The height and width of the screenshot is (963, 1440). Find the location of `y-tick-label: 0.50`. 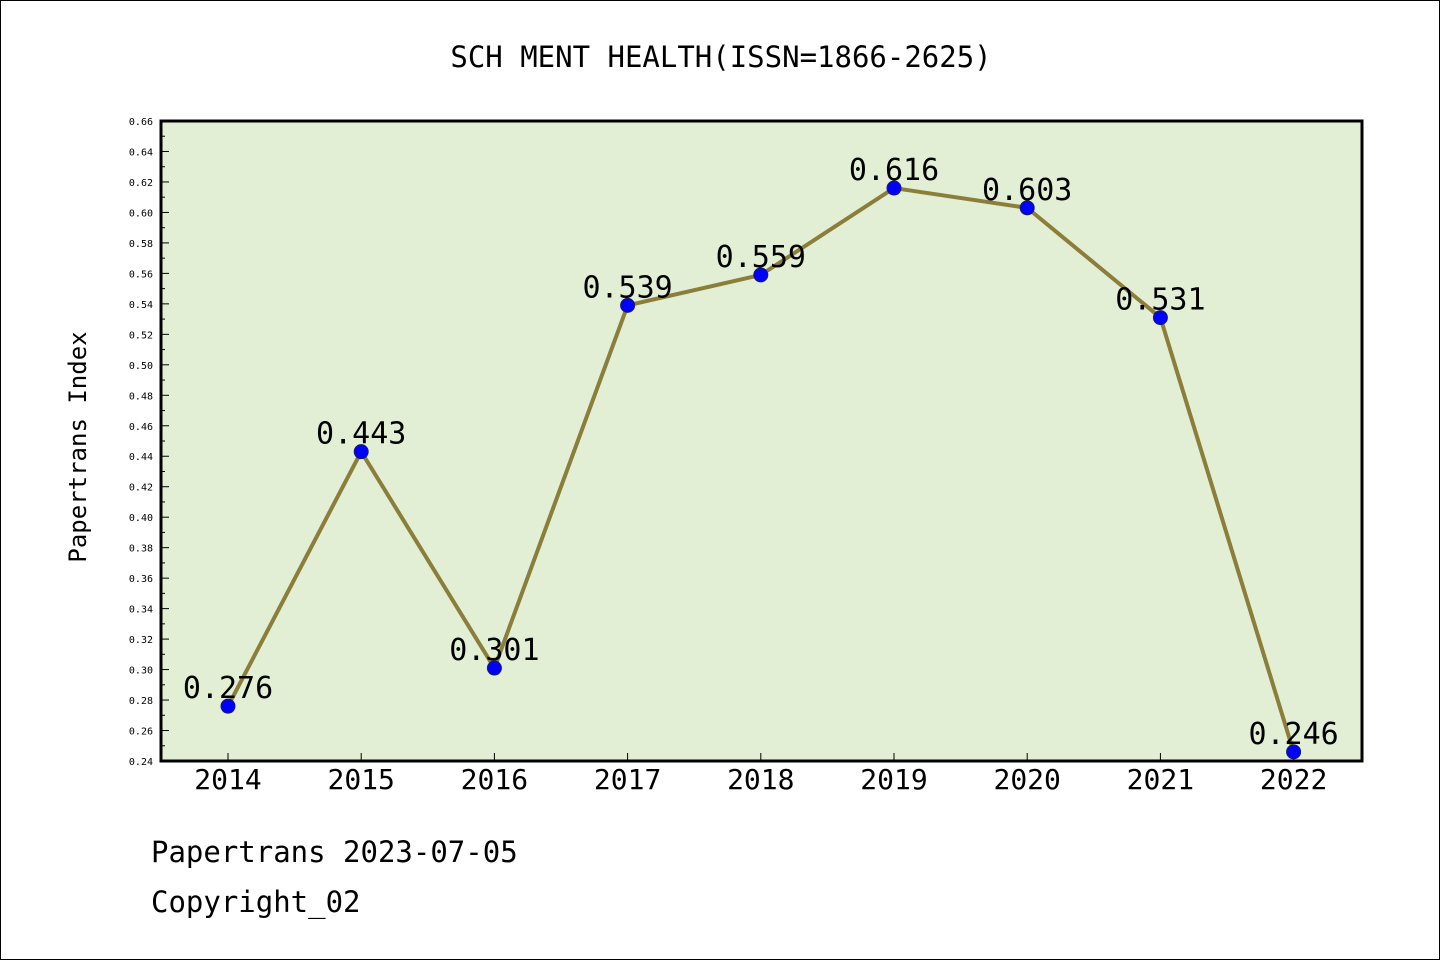

y-tick-label: 0.50 is located at coordinates (141, 366).